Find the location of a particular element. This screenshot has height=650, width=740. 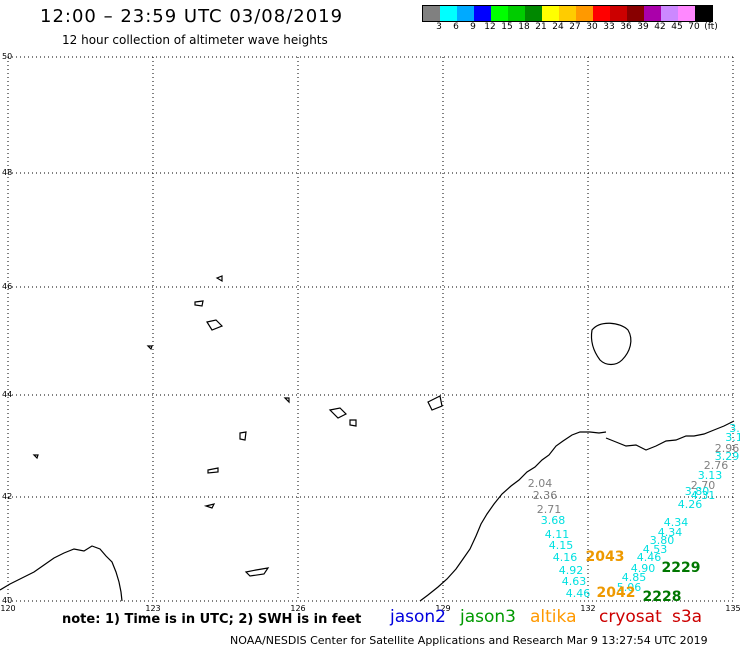

wave-height-label: 2043 is located at coordinates (605, 557).